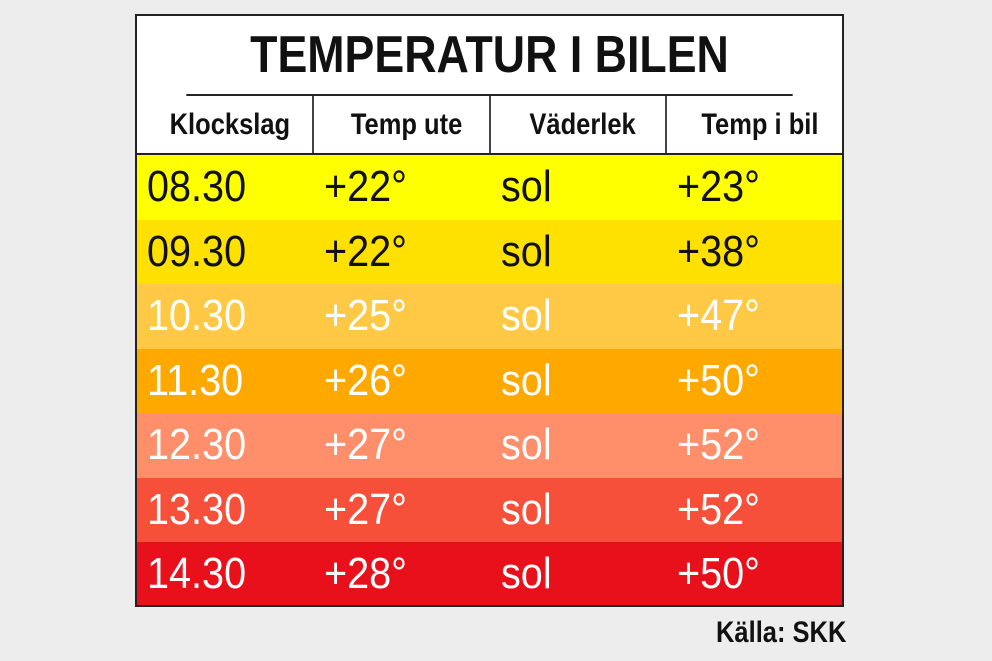 The image size is (992, 661). I want to click on table-row: 10.30 +25° sol +47°, so click(489, 316).